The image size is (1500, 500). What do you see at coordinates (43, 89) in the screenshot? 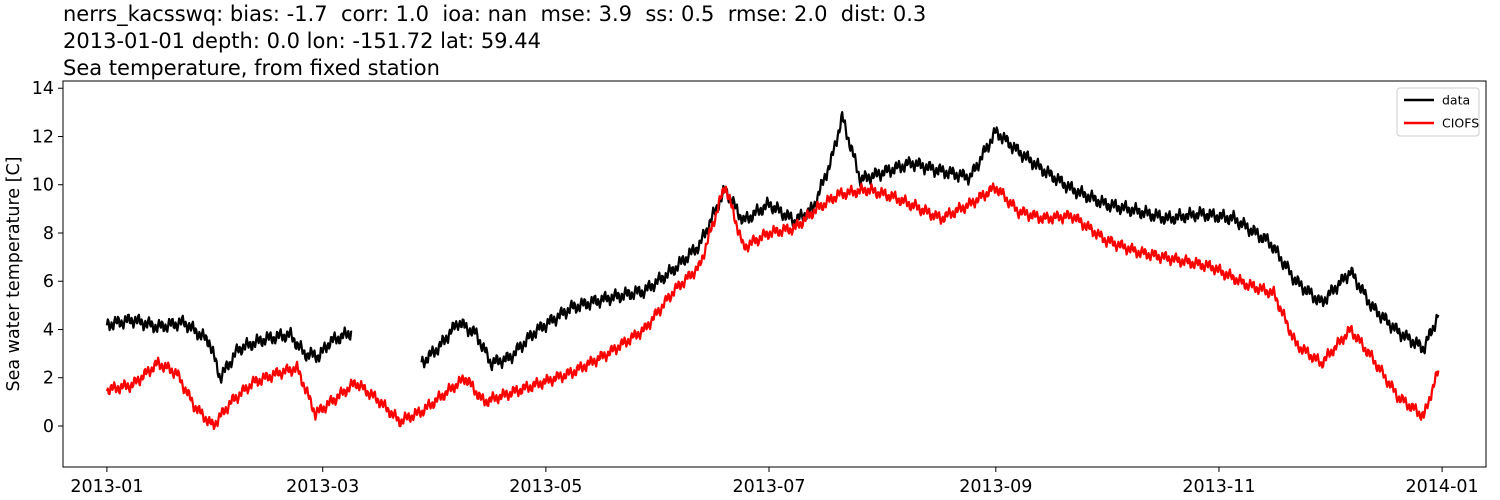
I see `y-tick-label: 14` at bounding box center [43, 89].